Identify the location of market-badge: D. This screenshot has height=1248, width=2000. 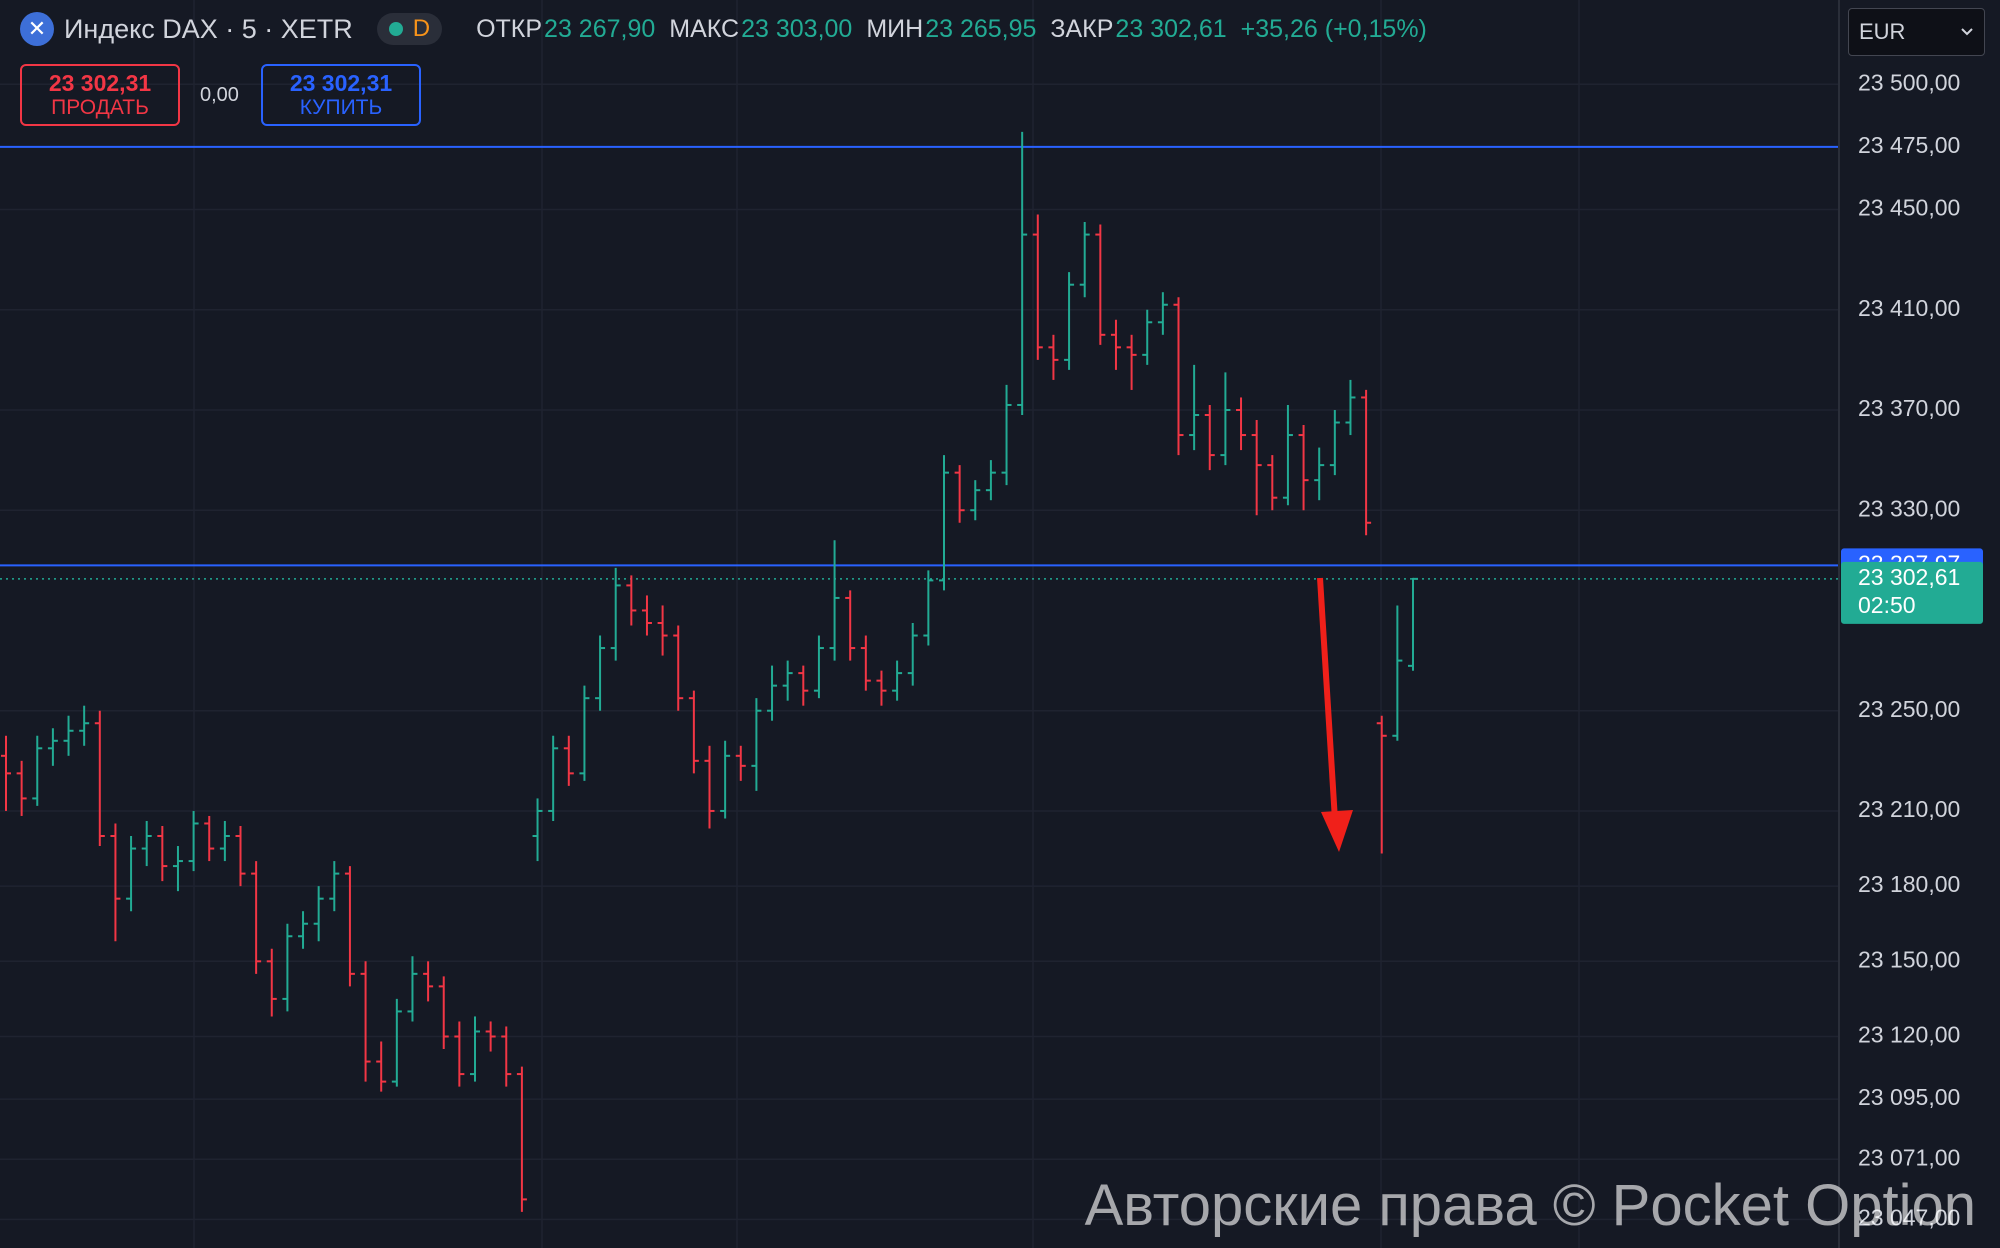
(409, 29).